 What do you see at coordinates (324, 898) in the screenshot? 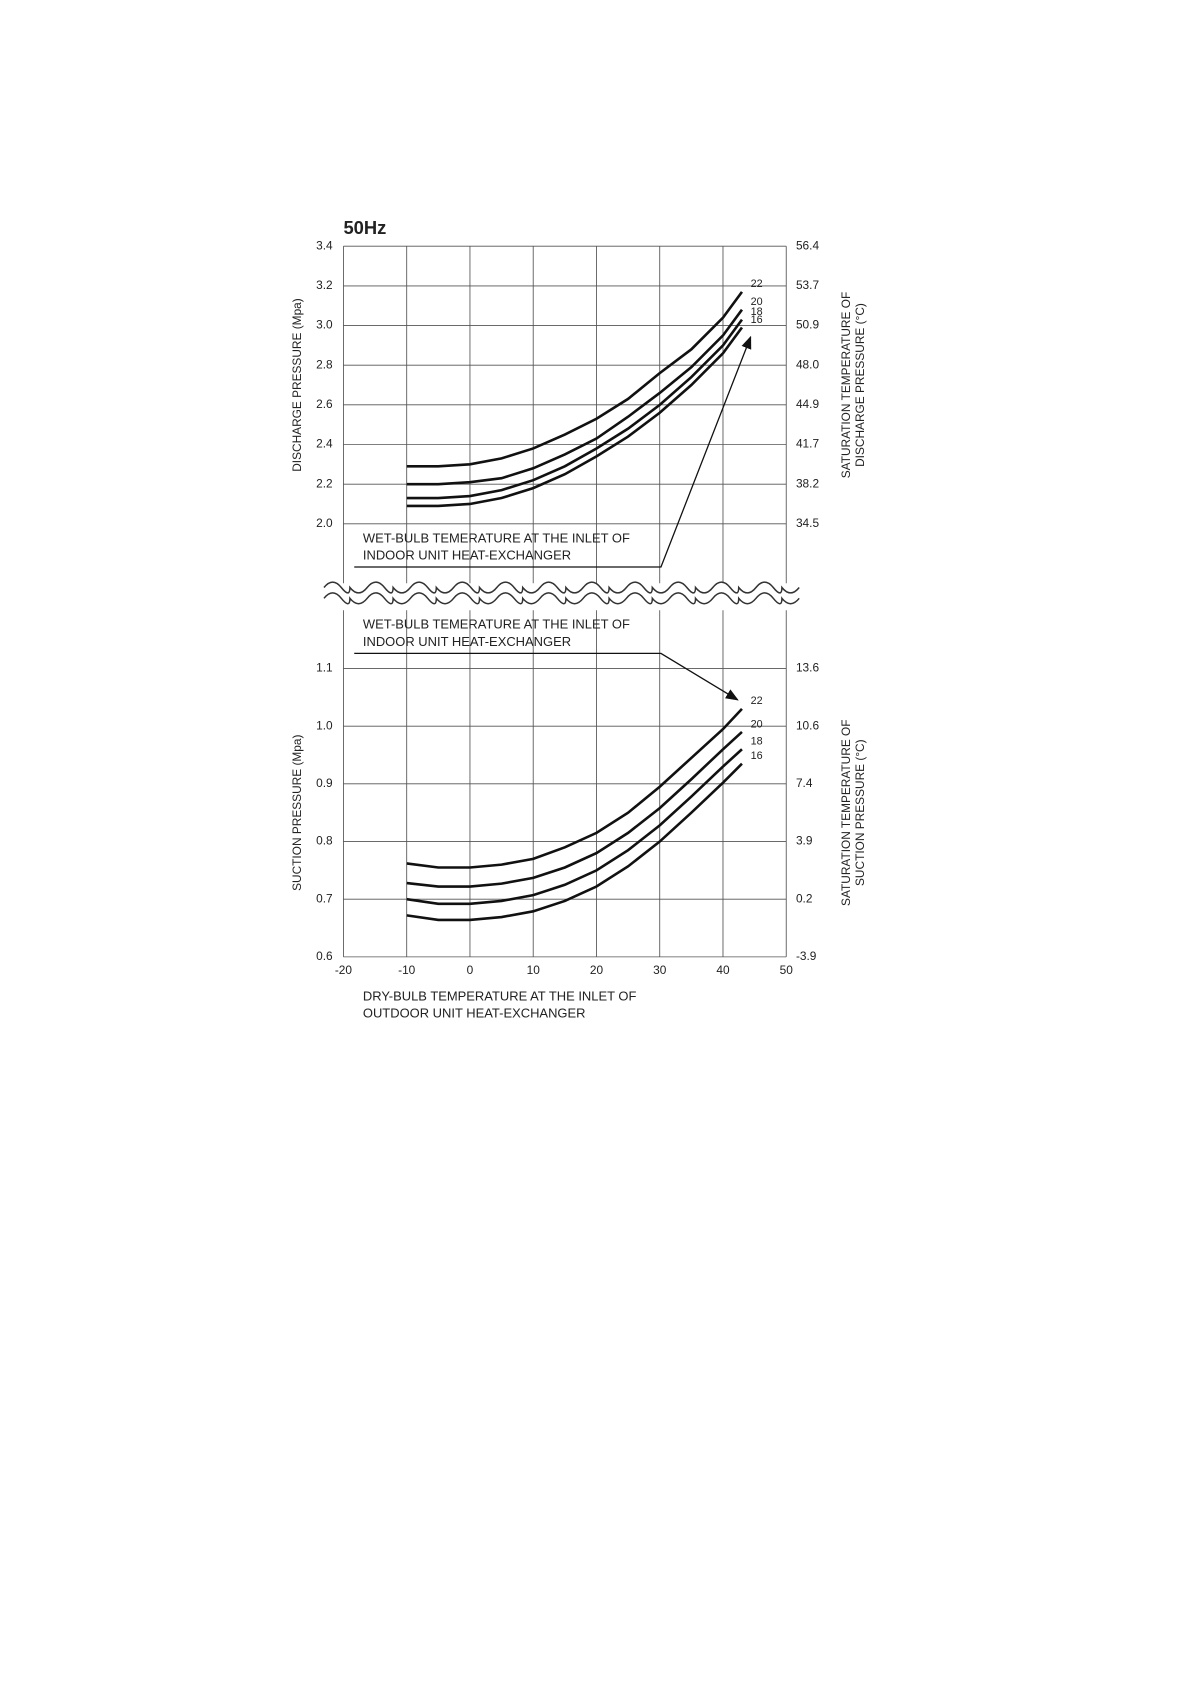
I see `y-tick-label: 0.7` at bounding box center [324, 898].